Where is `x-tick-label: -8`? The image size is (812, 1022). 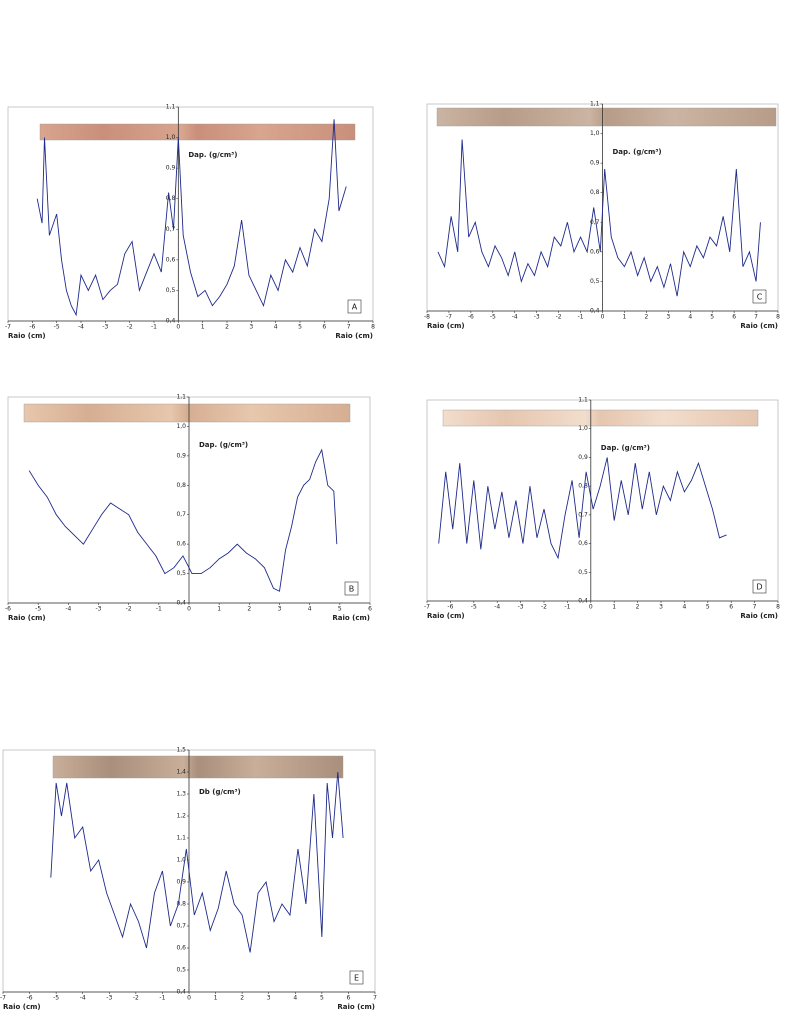 x-tick-label: -8 is located at coordinates (427, 317).